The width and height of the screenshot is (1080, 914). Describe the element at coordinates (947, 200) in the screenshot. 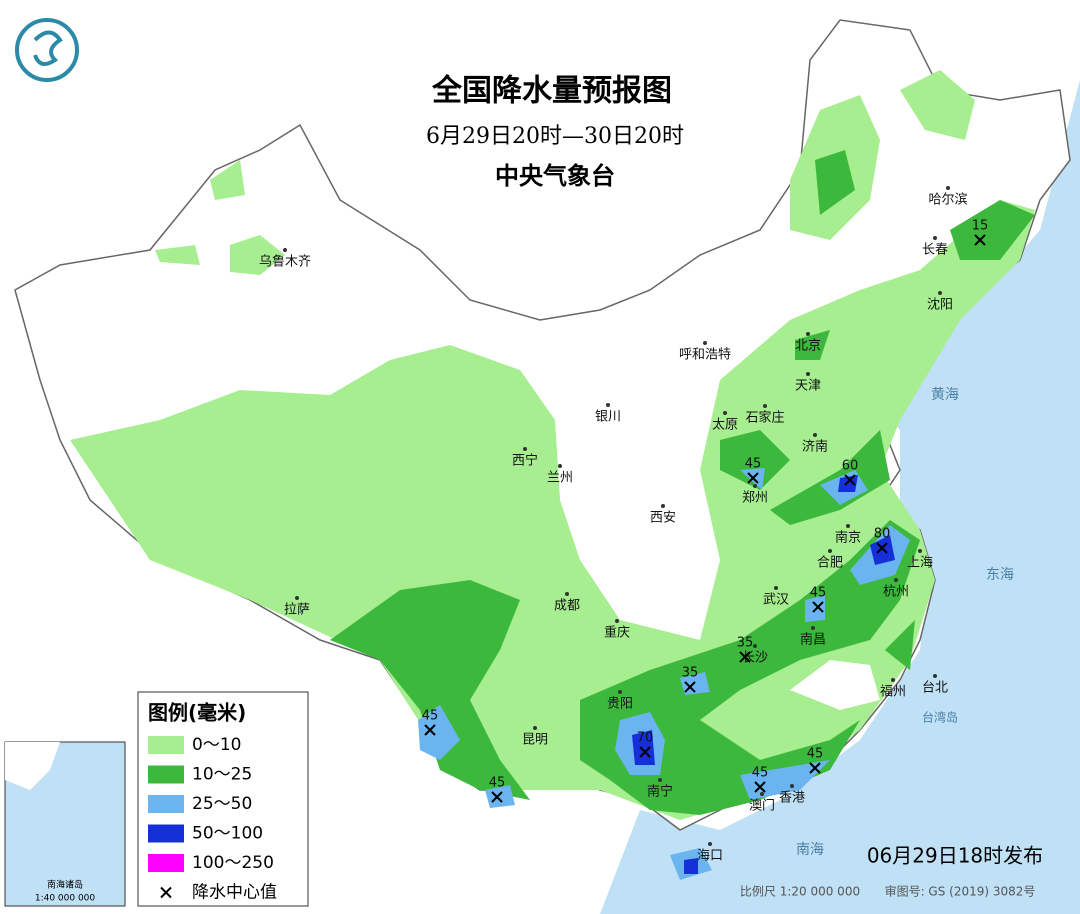

I see `city-label: 哈尔滨` at that location.